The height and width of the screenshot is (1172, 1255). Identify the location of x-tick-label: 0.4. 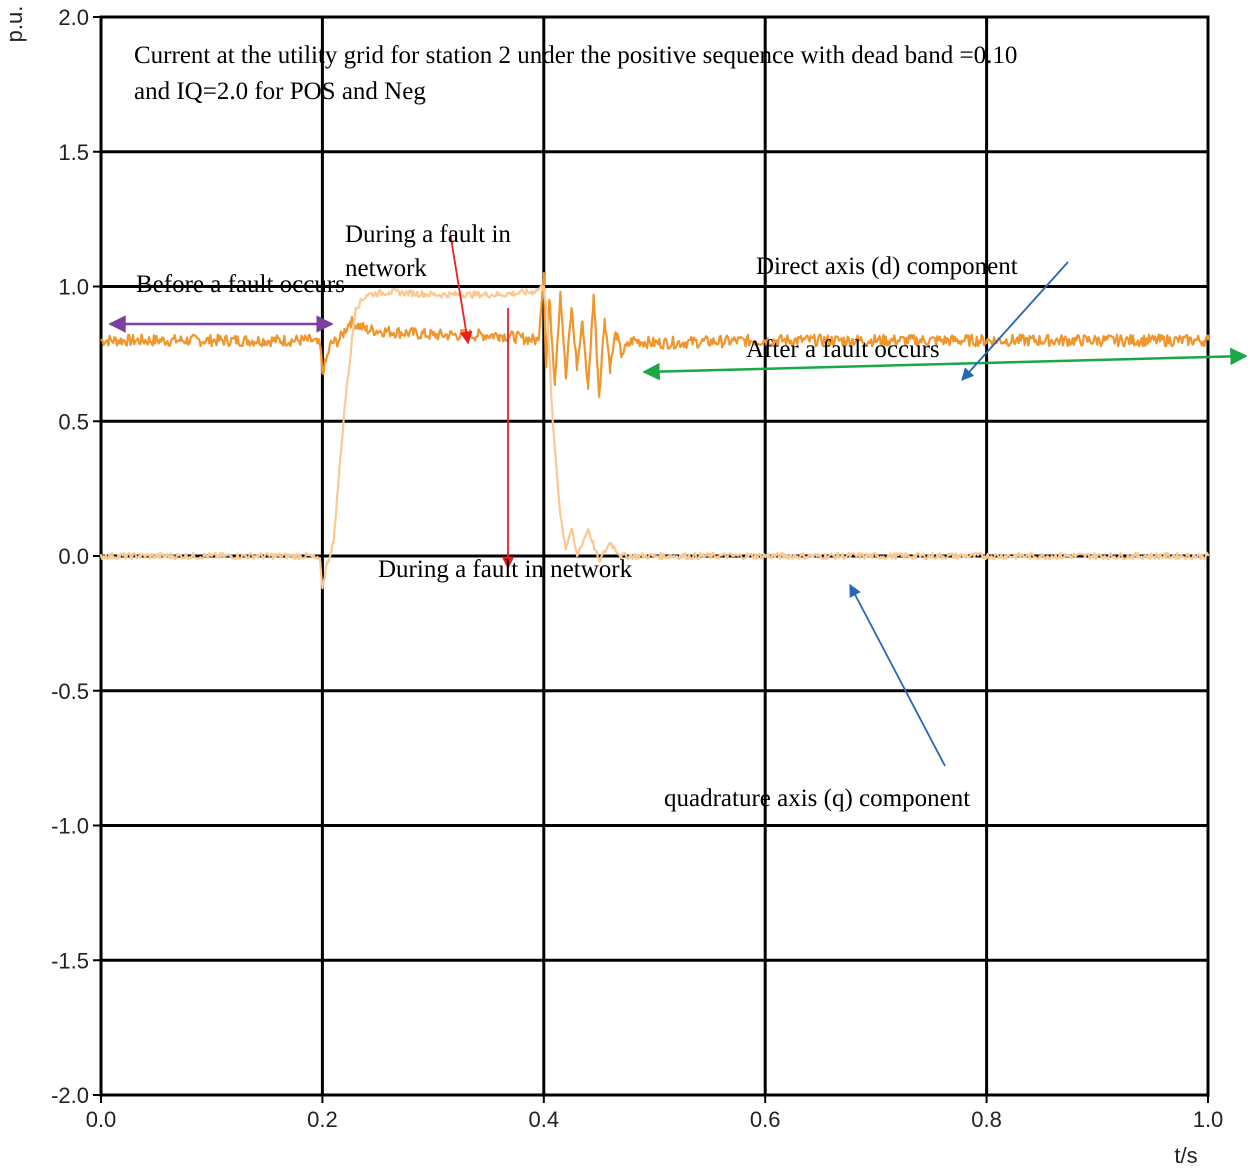
(544, 1119).